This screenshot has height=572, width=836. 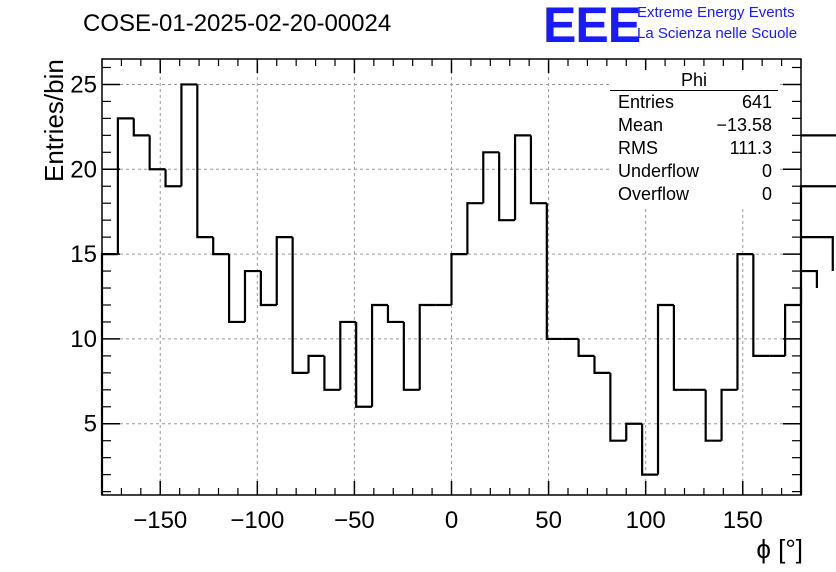 What do you see at coordinates (237, 23) in the screenshot?
I see `chart-title: COSE-01-2025-02-20-00024` at bounding box center [237, 23].